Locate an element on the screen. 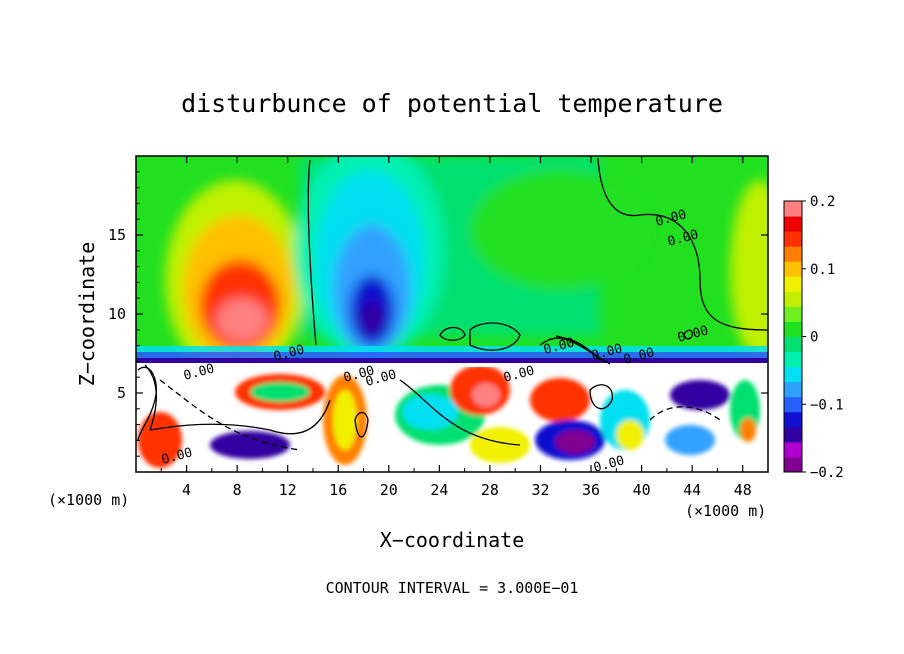  x-tick-label: 28 is located at coordinates (490, 490).